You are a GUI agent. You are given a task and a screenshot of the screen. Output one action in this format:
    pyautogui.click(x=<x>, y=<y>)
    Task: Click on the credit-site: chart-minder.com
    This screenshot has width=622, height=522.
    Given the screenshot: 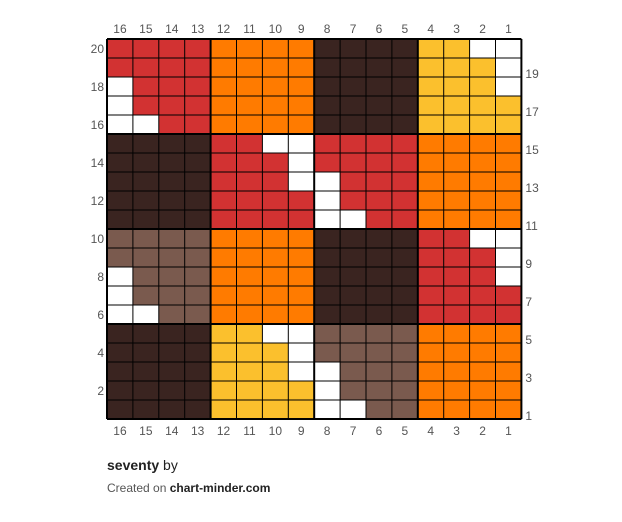 What is the action you would take?
    pyautogui.click(x=220, y=488)
    